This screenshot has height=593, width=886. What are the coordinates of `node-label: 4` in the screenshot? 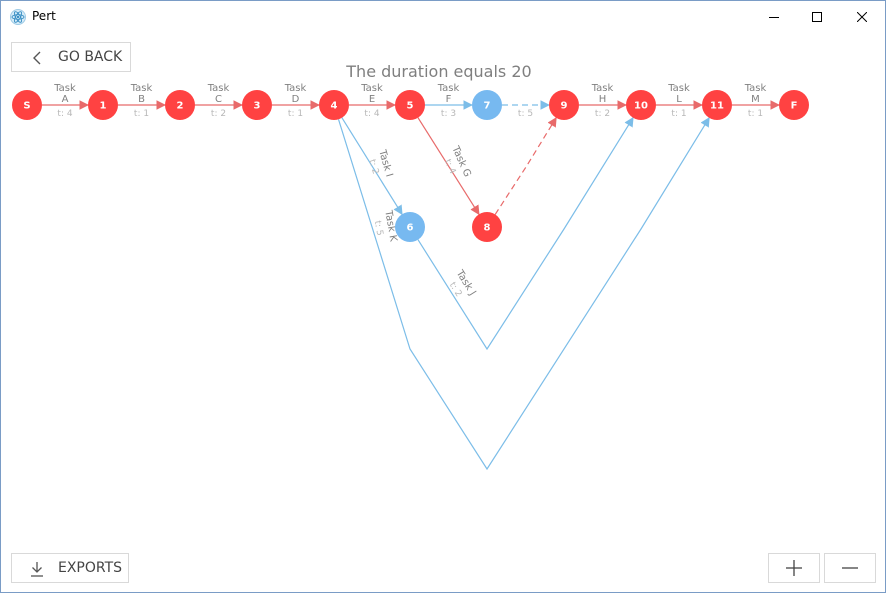 It's located at (334, 106).